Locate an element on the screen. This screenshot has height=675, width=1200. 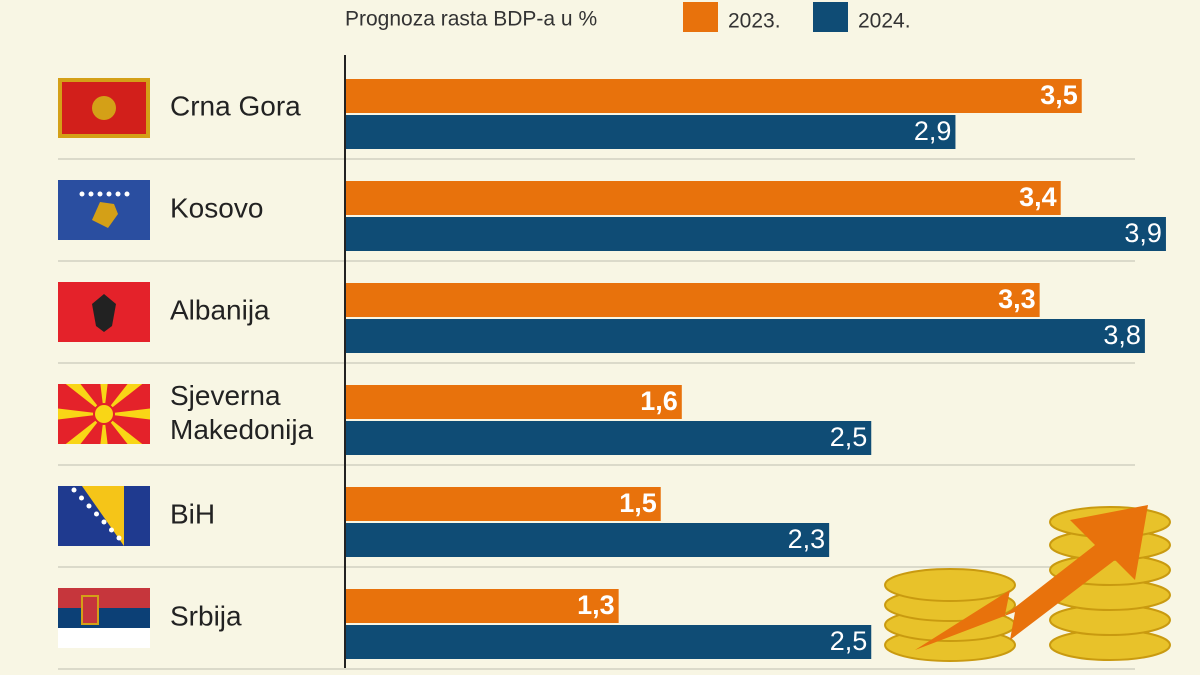
category-label: BiH is located at coordinates (192, 513).